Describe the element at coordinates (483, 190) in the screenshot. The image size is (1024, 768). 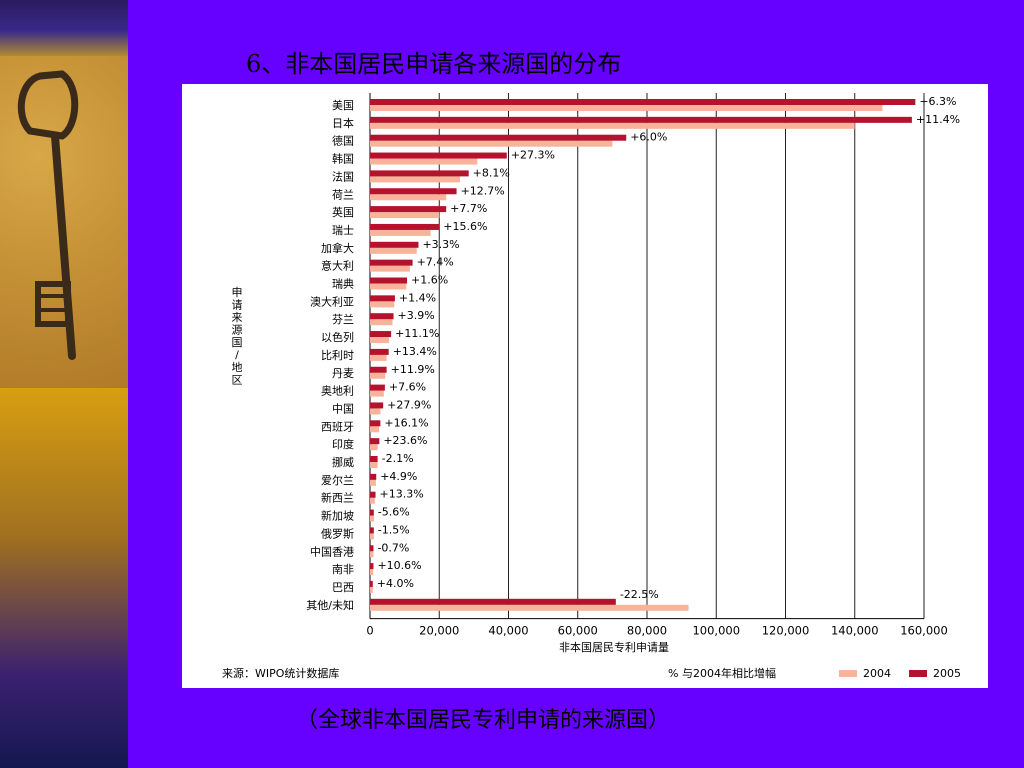
I see `growth-label: +12.7%` at that location.